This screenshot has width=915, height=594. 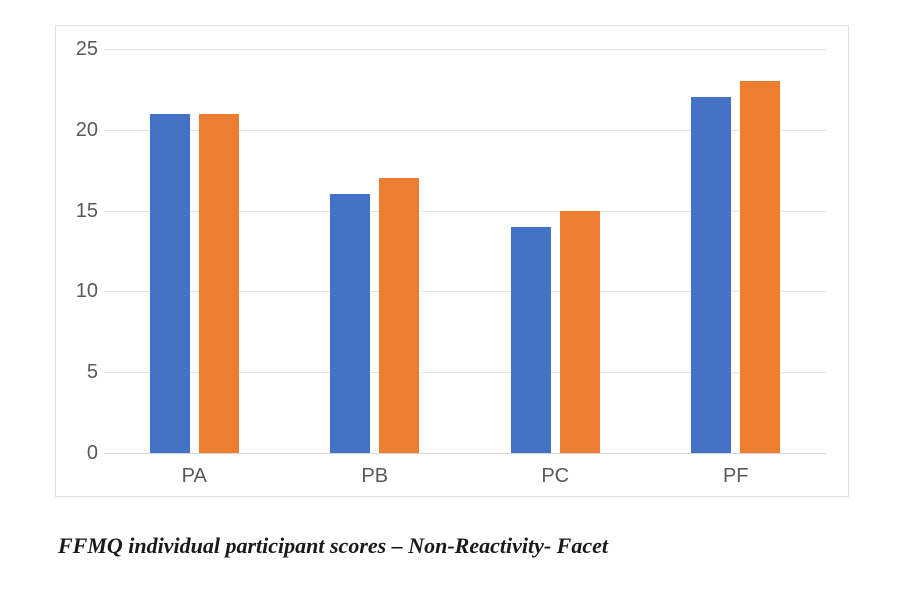 What do you see at coordinates (86, 49) in the screenshot?
I see `y-tick-label-25: 25` at bounding box center [86, 49].